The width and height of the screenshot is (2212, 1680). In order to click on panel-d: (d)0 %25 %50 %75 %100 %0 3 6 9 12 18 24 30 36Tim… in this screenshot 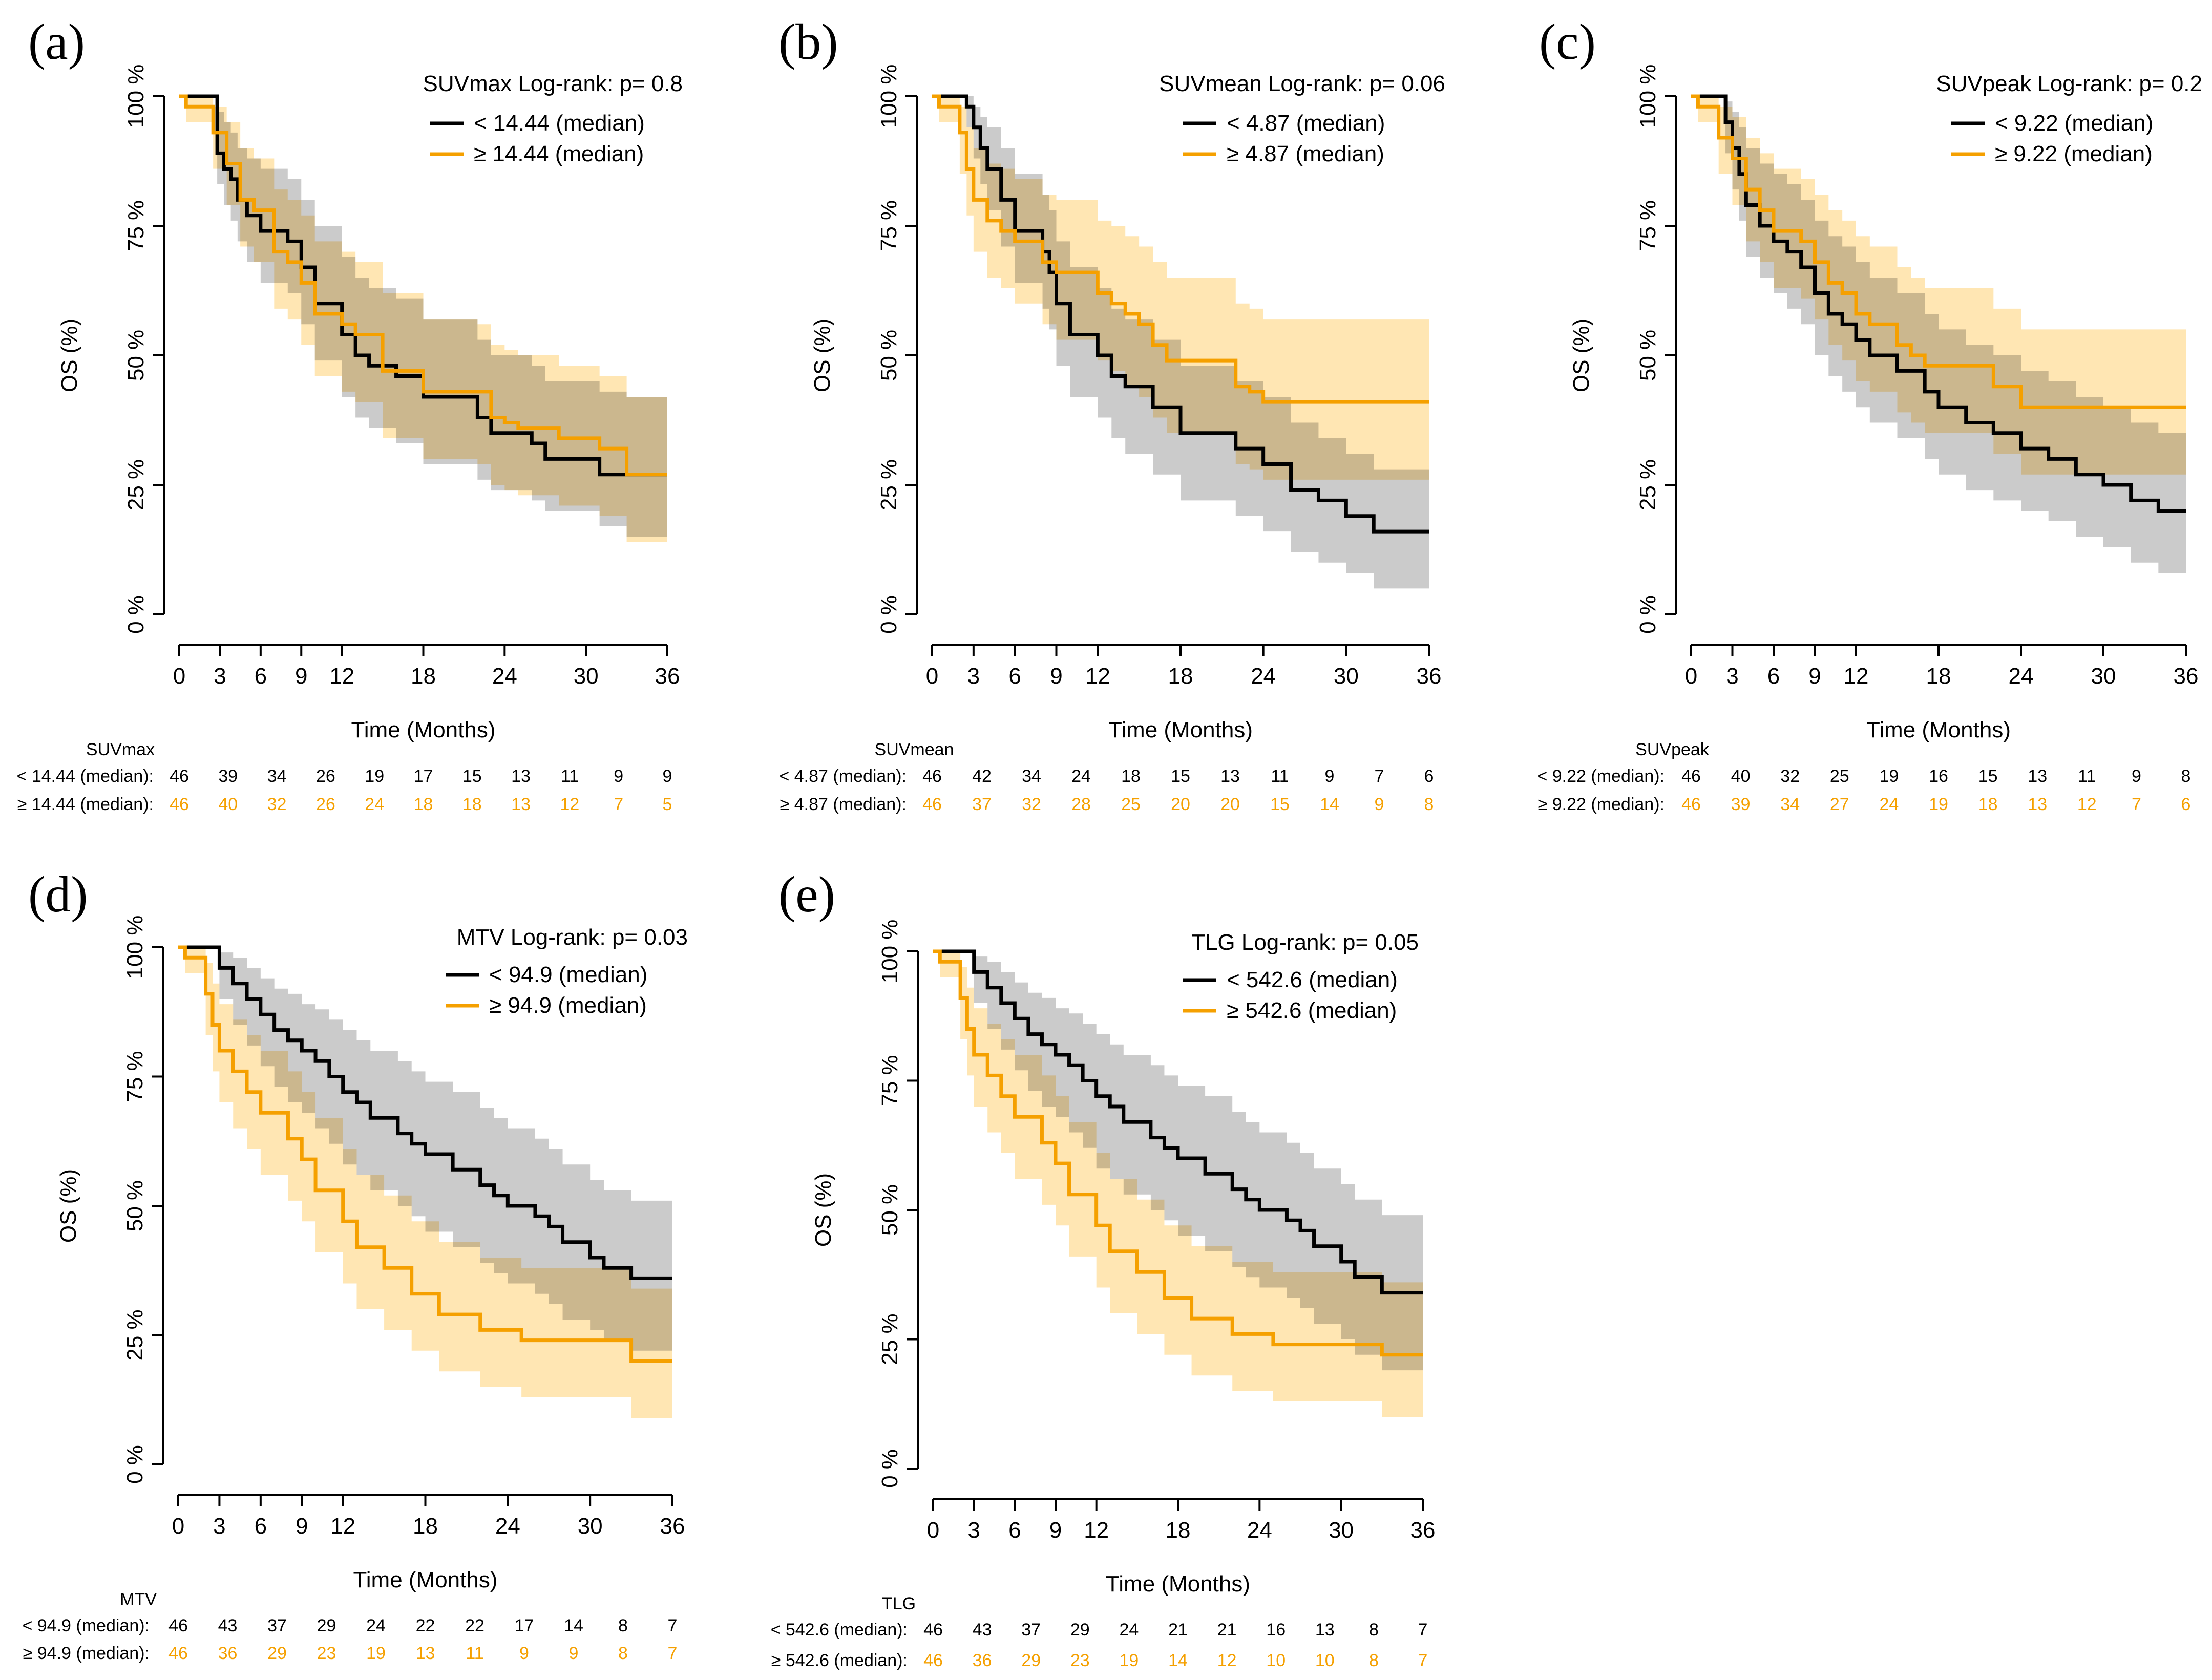, I will do `click(355, 1264)`.